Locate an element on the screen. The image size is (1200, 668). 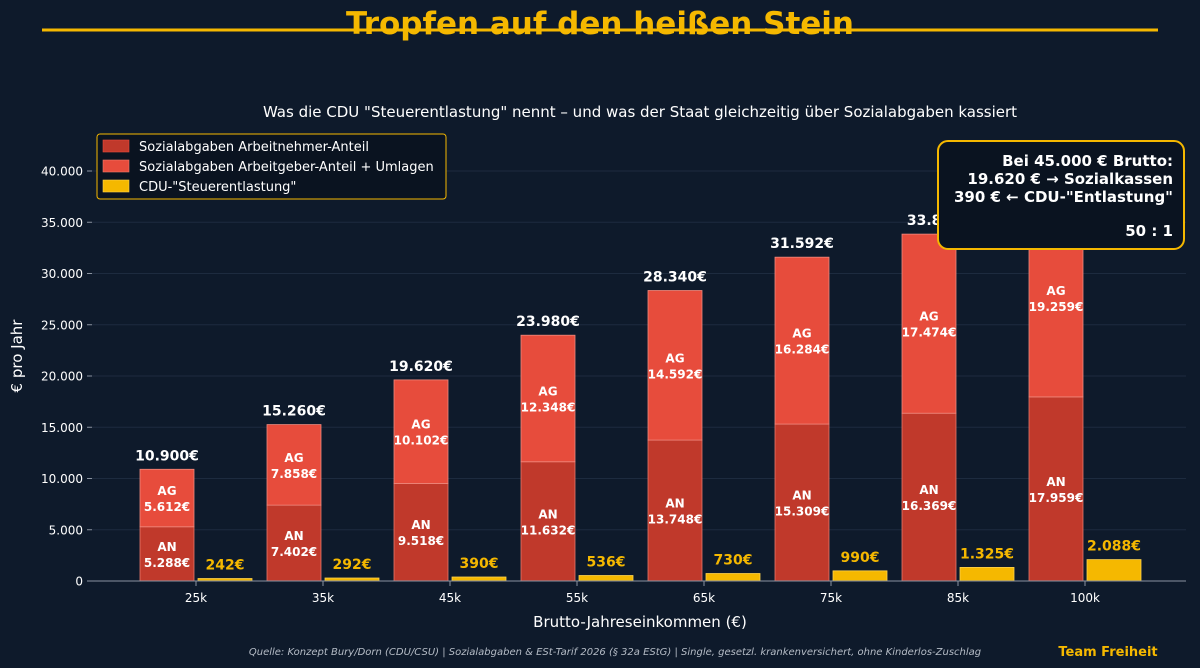
x-axis: 25k 35k 45k 55k 65k 75k 85k 100k is located at coordinates (639, 592).